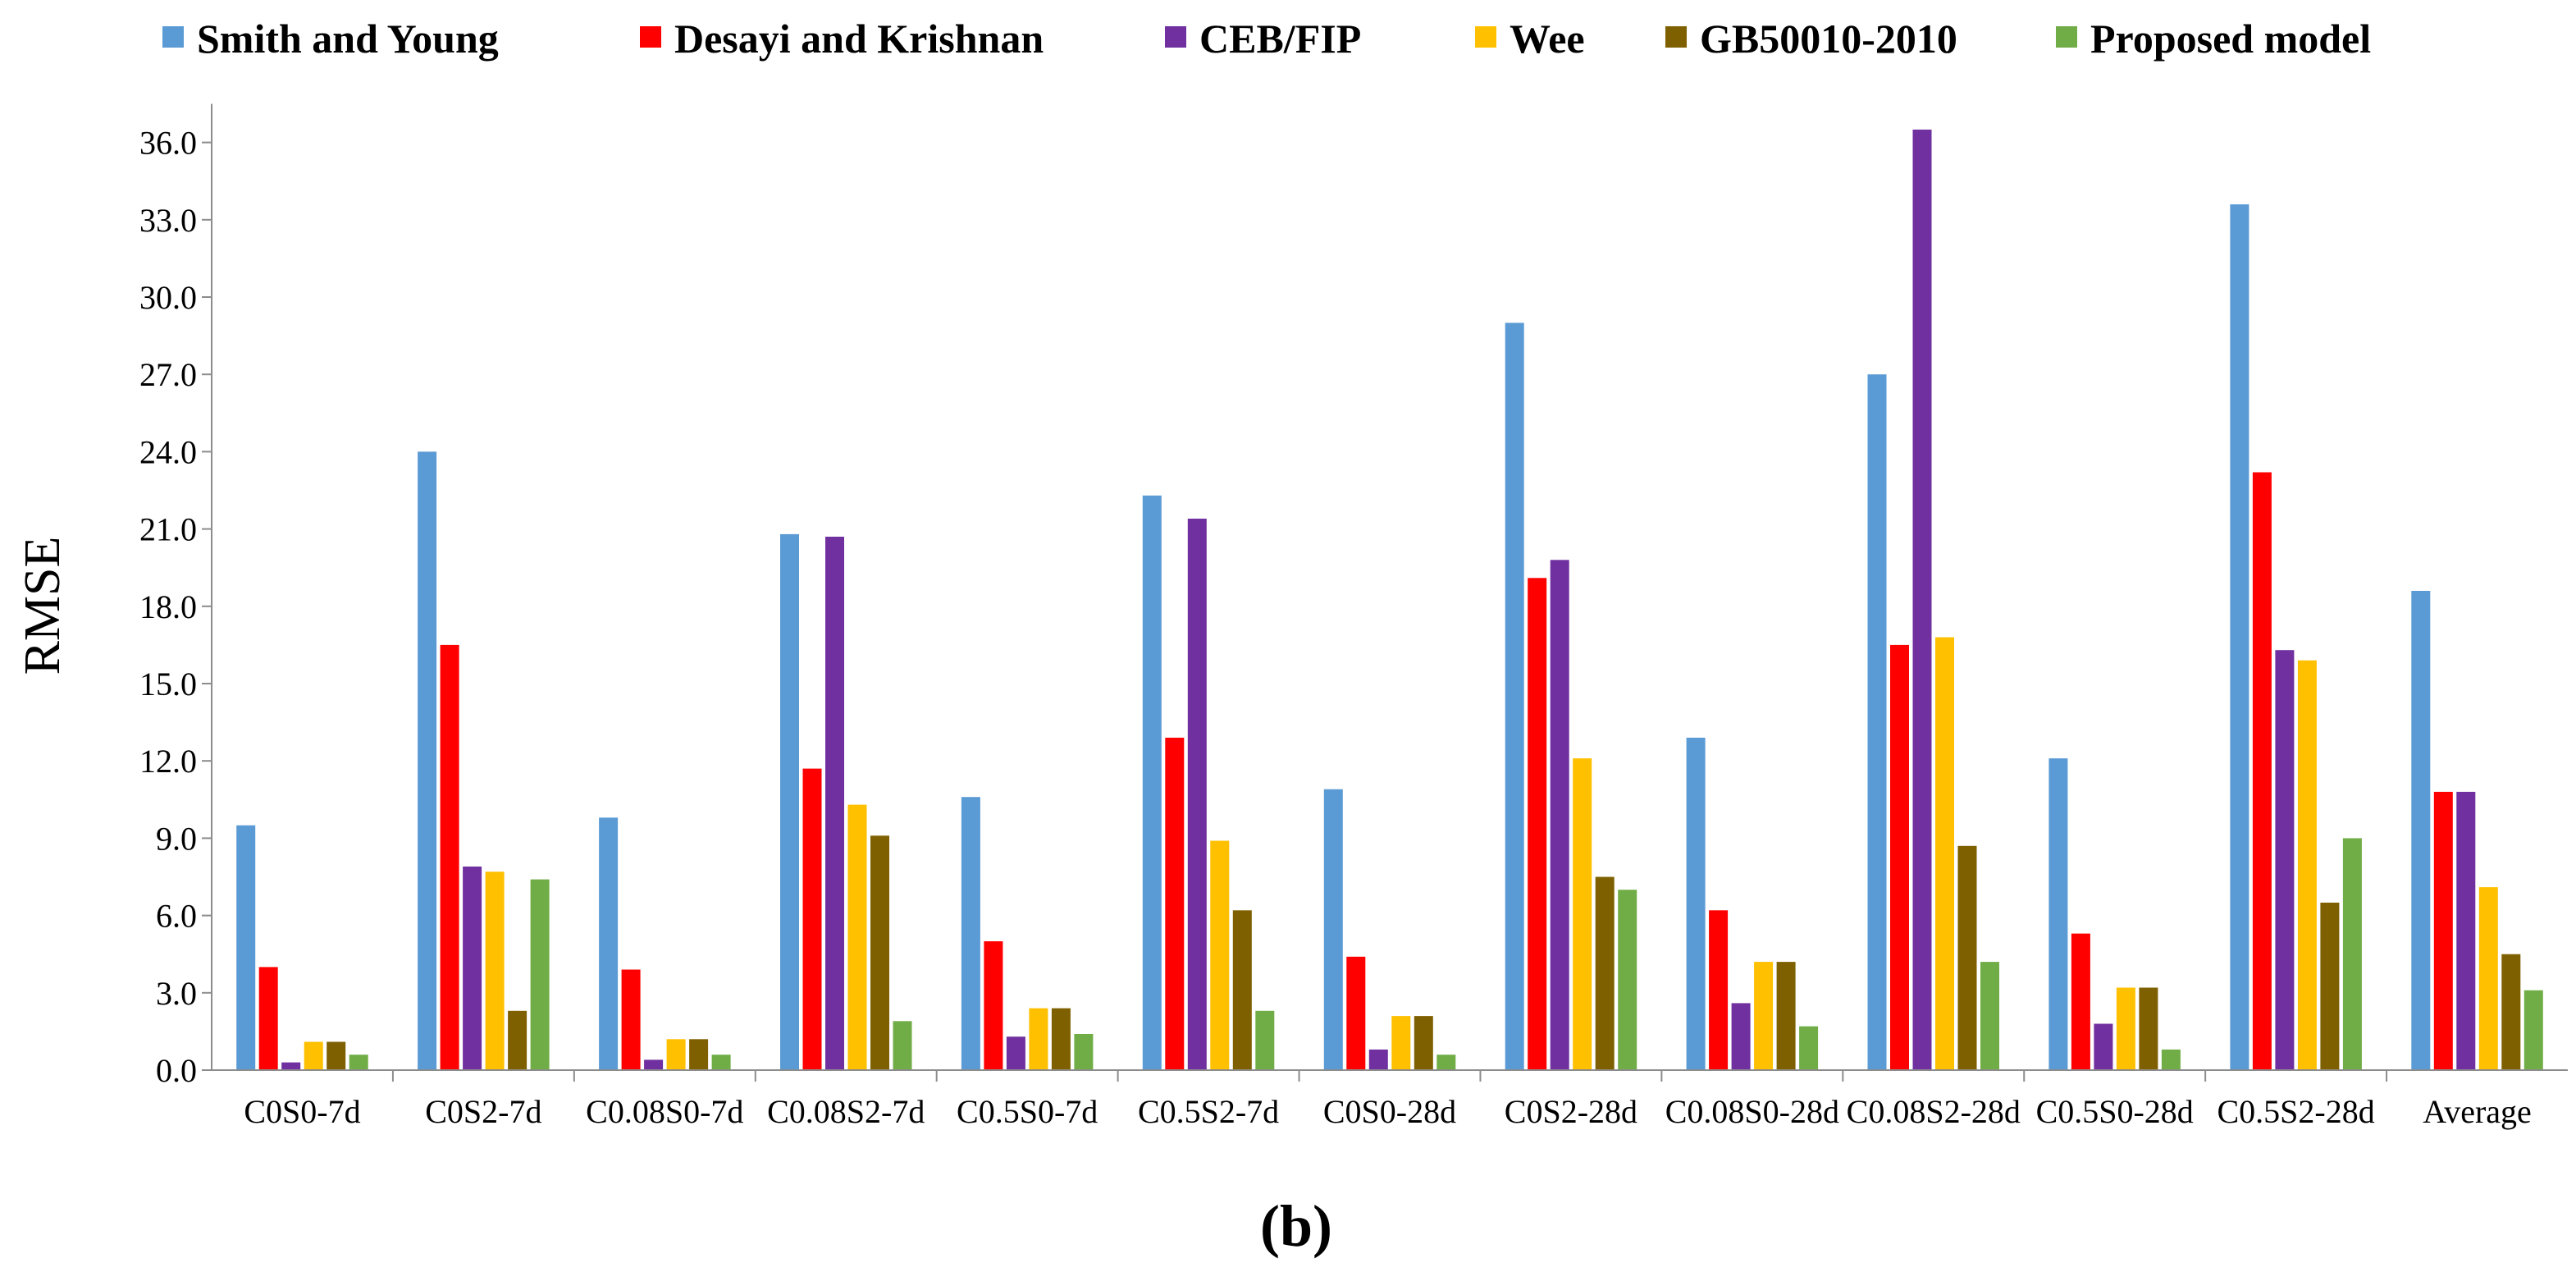 The image size is (2576, 1272). Describe the element at coordinates (789, 801) in the screenshot. I see `bar-smith-and-young-c0-08s2-7d` at that location.